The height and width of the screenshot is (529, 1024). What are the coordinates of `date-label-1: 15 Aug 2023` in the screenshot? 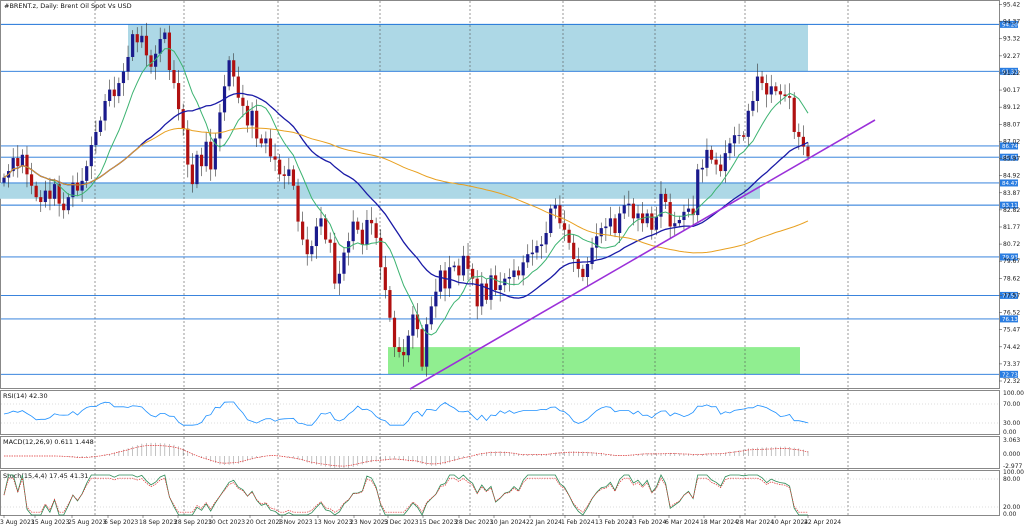 It's located at (50, 522).